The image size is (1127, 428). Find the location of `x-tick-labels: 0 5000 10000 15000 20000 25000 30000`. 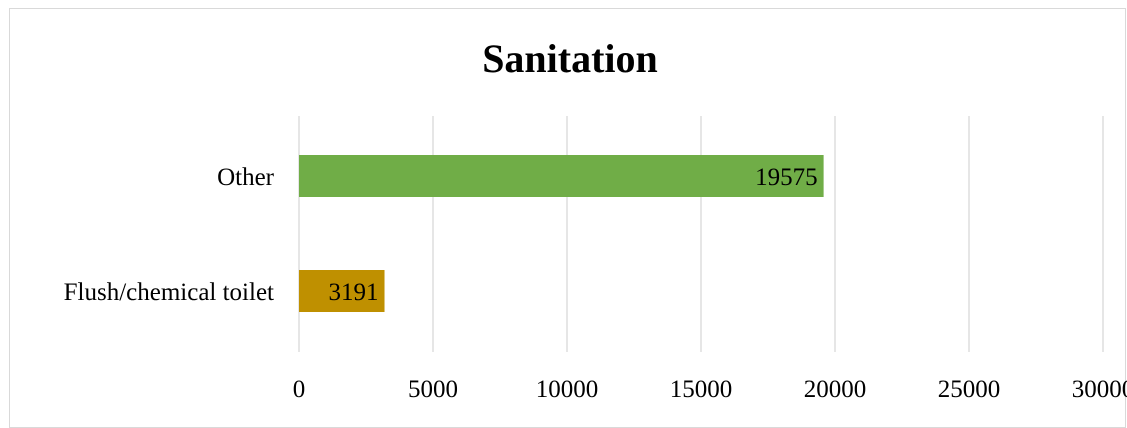

x-tick-labels: 0 5000 10000 15000 20000 25000 30000 is located at coordinates (710, 389).